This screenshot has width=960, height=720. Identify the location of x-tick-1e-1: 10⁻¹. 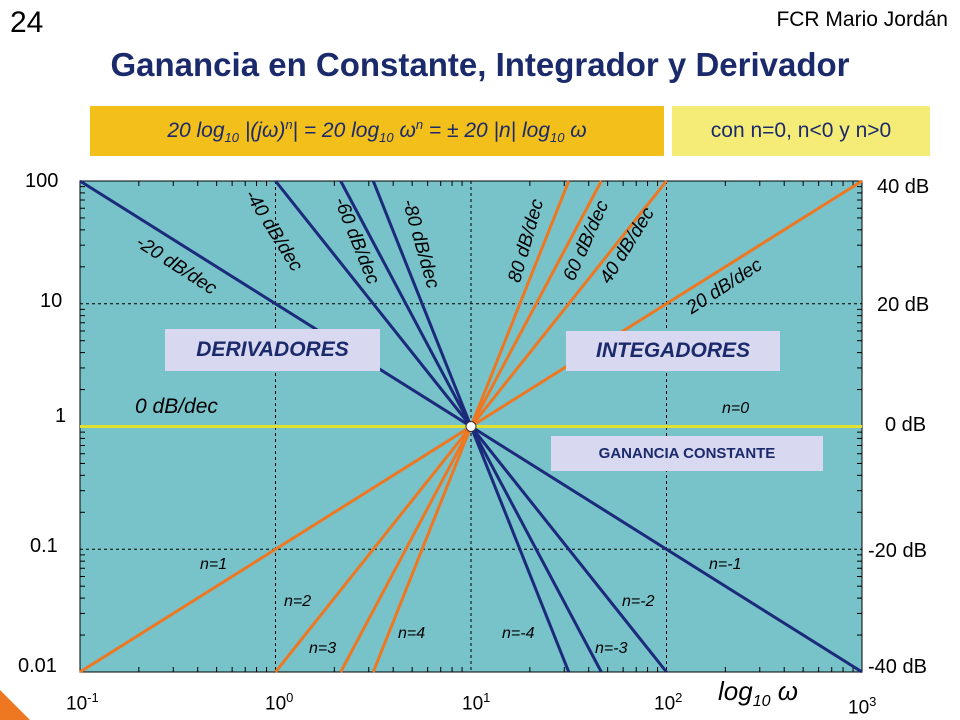
(82, 702).